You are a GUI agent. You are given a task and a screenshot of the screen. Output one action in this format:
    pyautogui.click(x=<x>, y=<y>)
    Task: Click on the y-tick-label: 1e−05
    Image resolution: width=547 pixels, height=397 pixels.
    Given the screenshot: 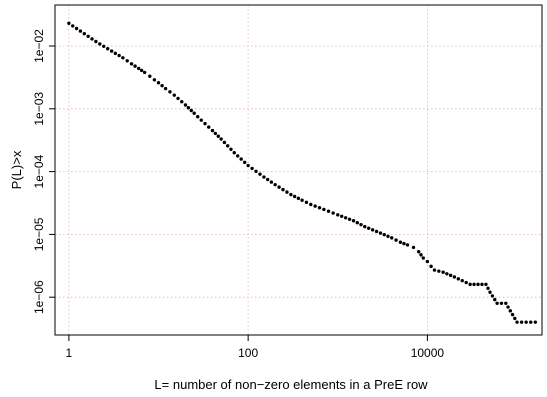 What is the action you would take?
    pyautogui.click(x=39, y=234)
    